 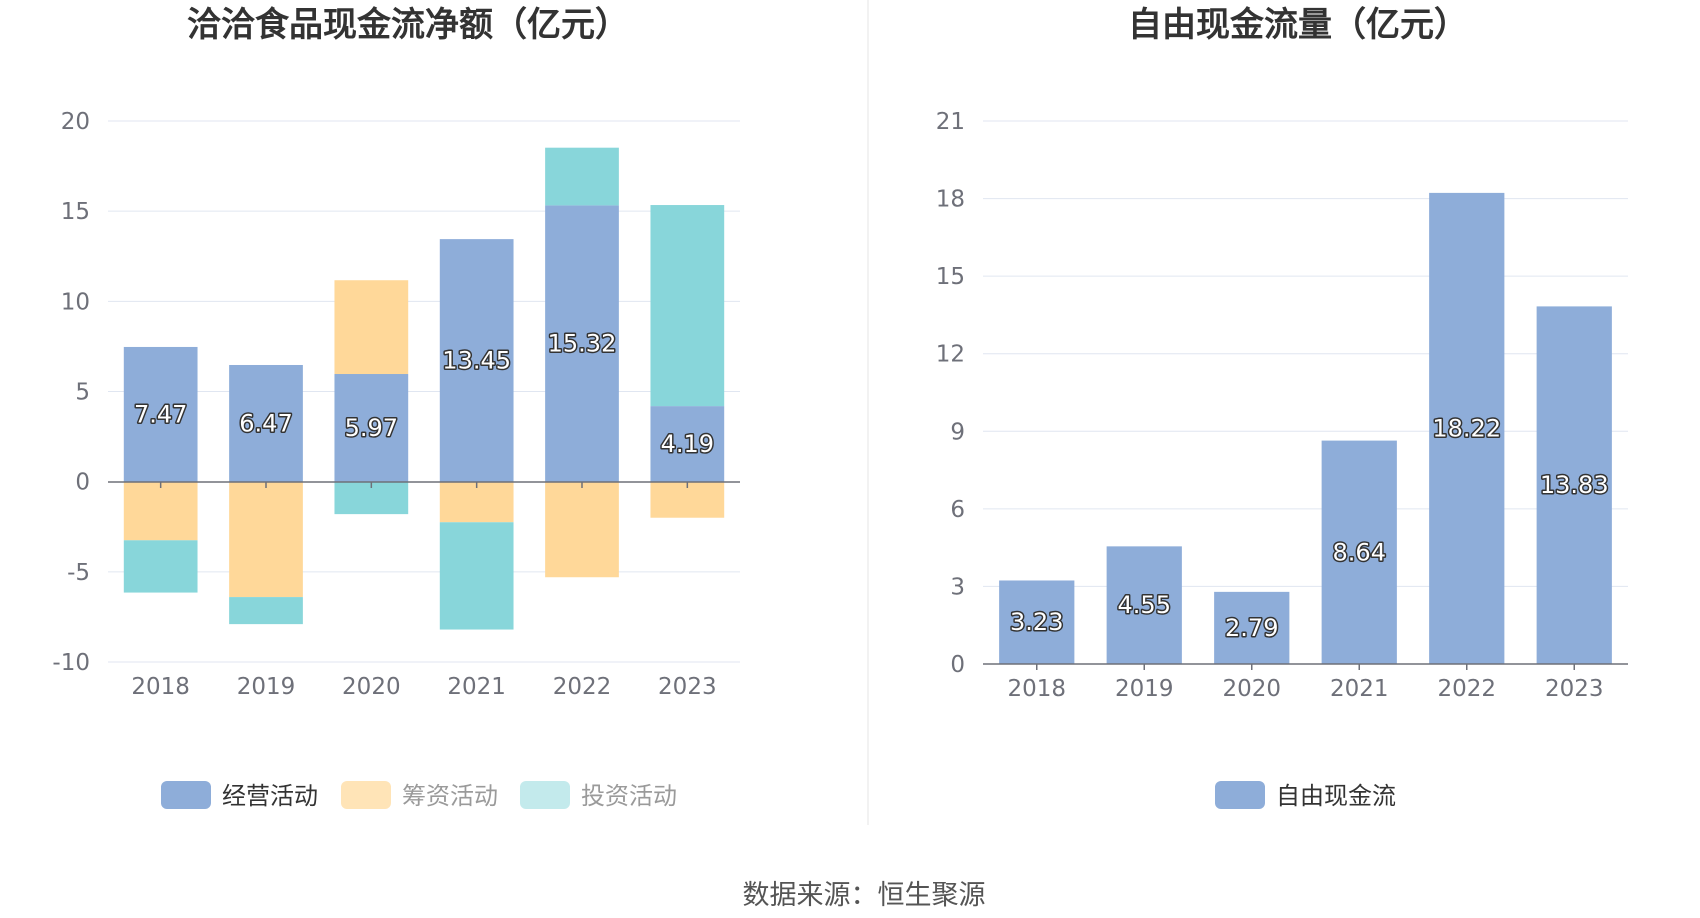 I want to click on chart2-legend: 自由现金流, so click(x=1305, y=795).